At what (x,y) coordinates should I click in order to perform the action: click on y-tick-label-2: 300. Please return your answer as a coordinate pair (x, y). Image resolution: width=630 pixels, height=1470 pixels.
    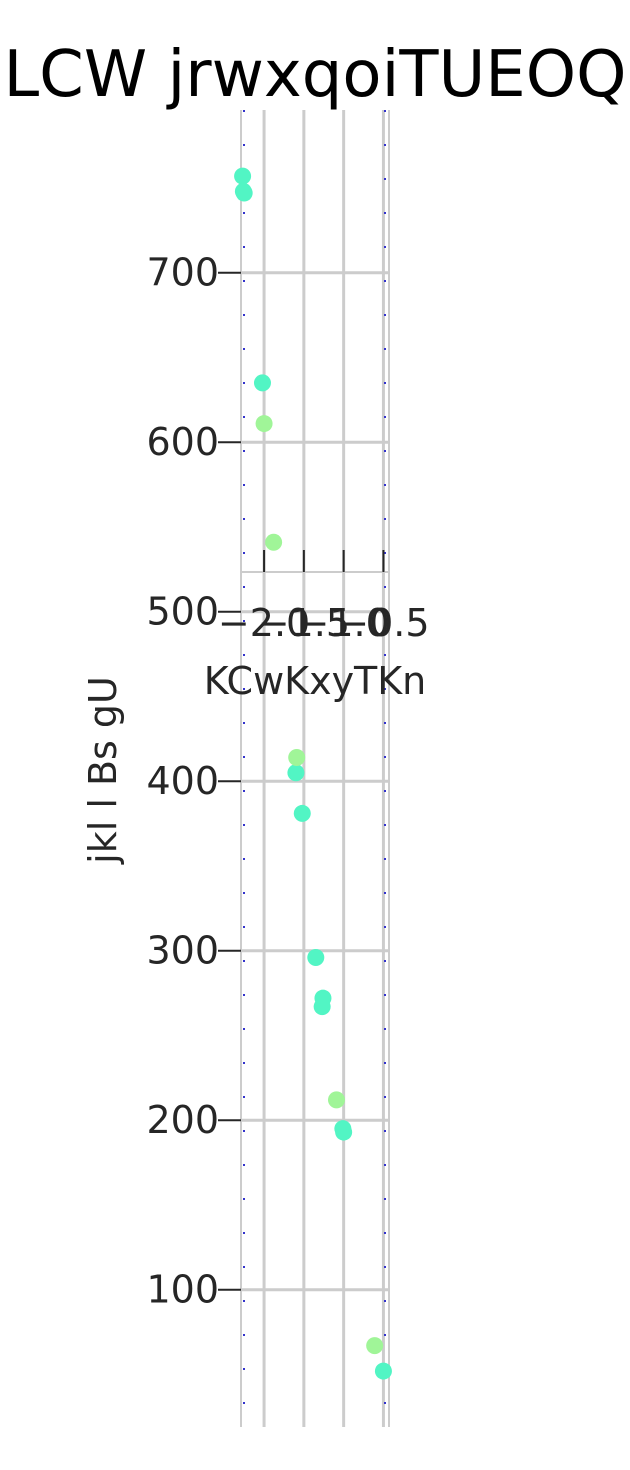
    Looking at the image, I should click on (182, 951).